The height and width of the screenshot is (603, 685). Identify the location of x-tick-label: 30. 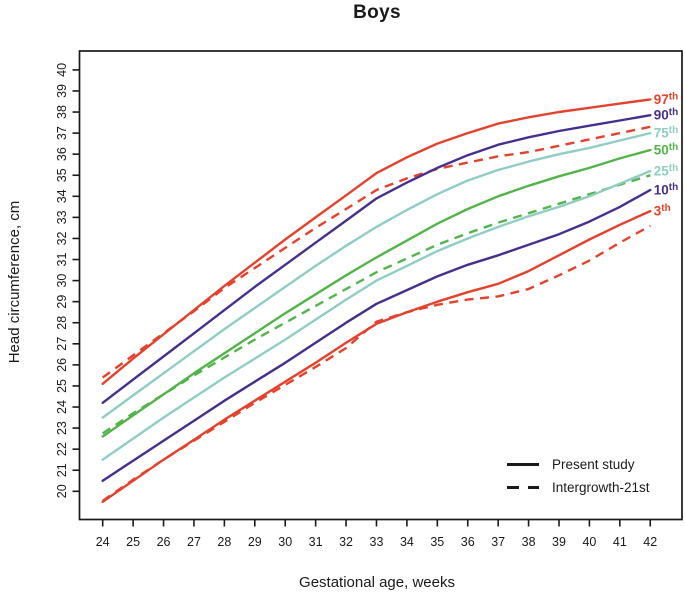
(285, 542).